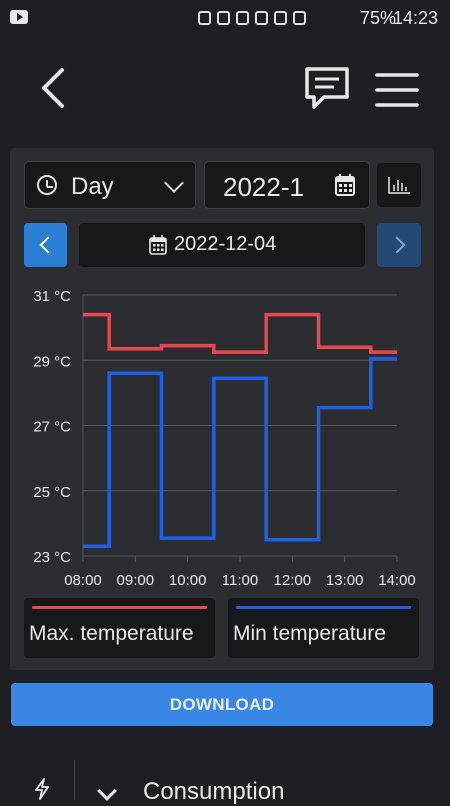 The image size is (450, 806). Describe the element at coordinates (378, 18) in the screenshot. I see `battery-percentage: 75%` at that location.